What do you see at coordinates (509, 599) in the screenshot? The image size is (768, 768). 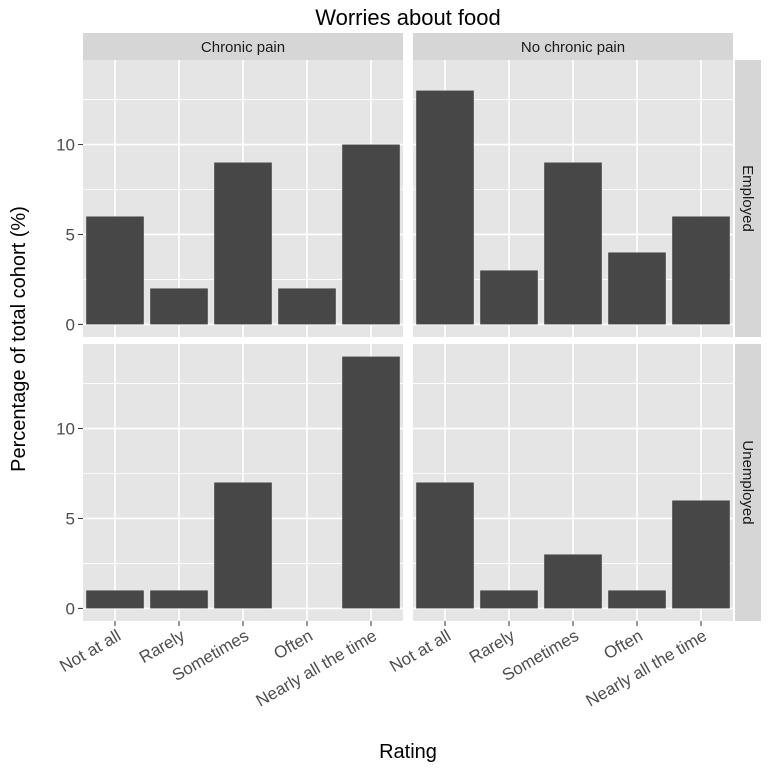 I see `bar-no-chronic-pain-unemployed-rarely` at bounding box center [509, 599].